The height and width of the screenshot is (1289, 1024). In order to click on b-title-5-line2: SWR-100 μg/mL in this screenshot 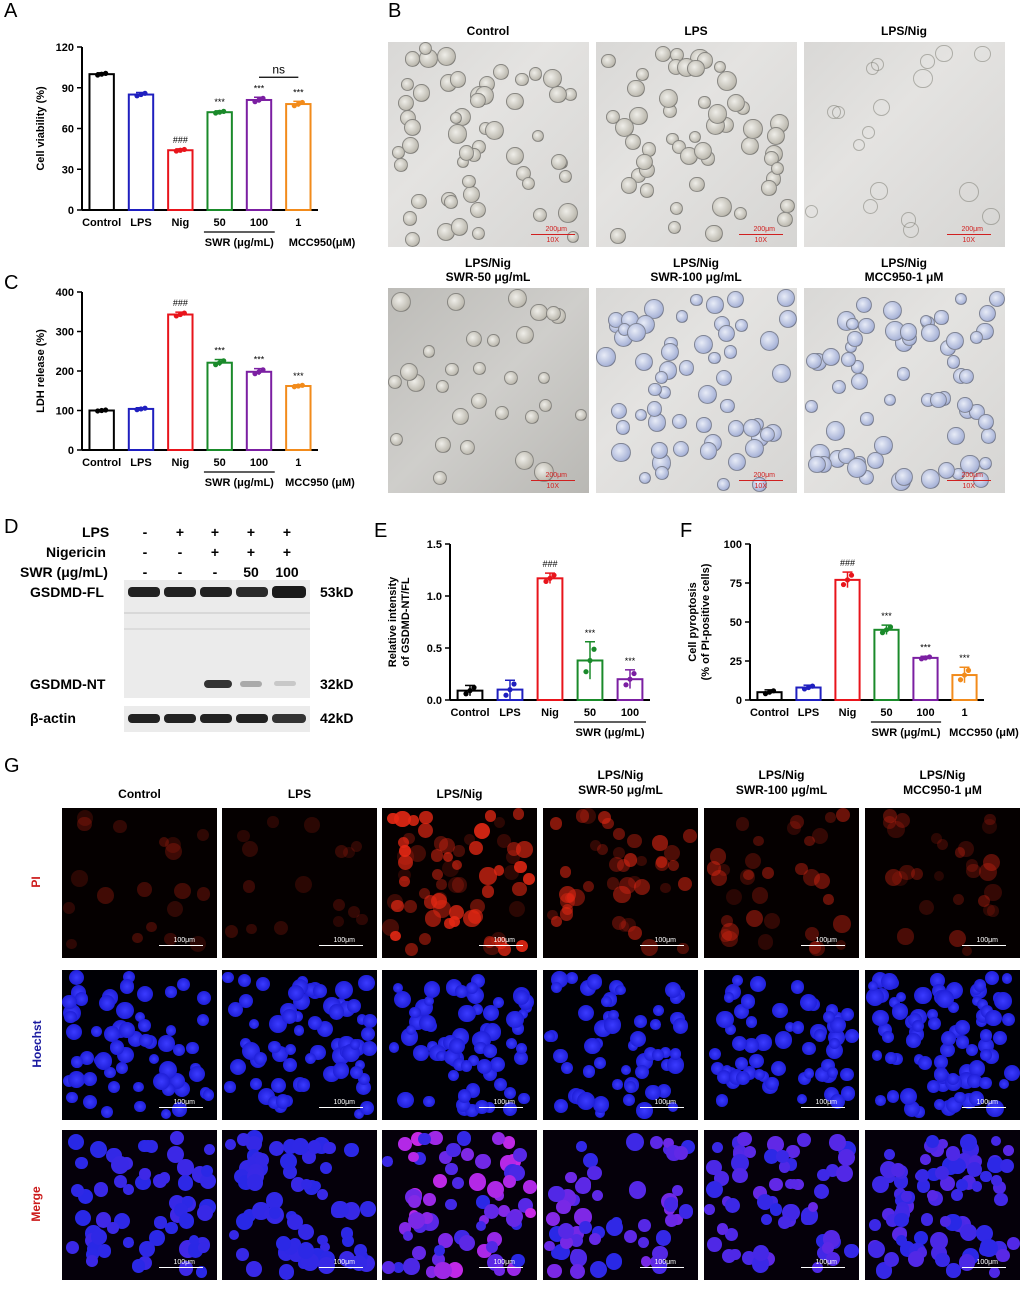, I will do `click(696, 277)`.